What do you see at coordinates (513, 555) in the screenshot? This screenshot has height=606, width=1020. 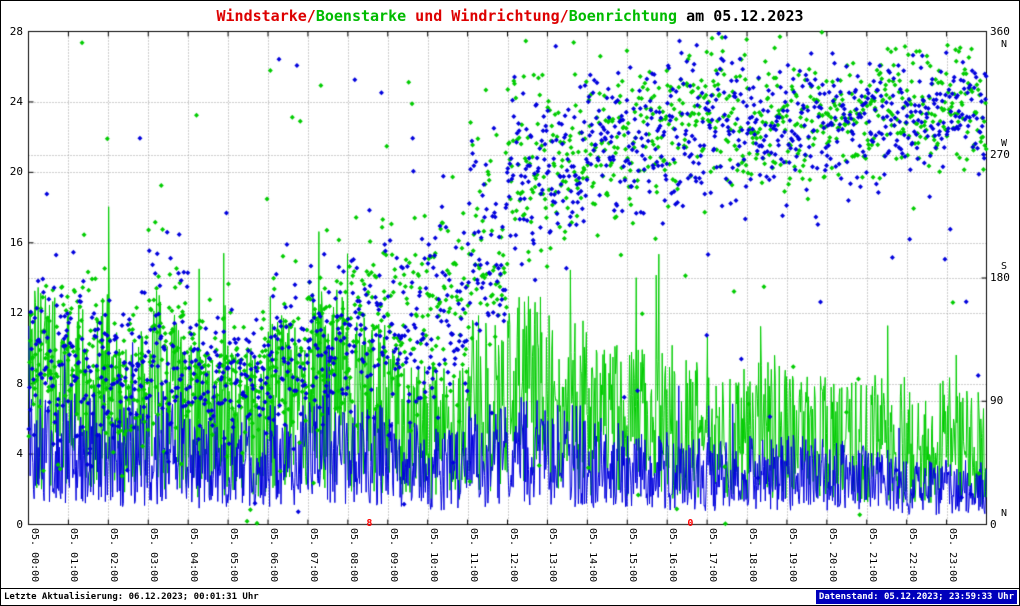 I see `x-tick-label: 05. 12:00` at bounding box center [513, 555].